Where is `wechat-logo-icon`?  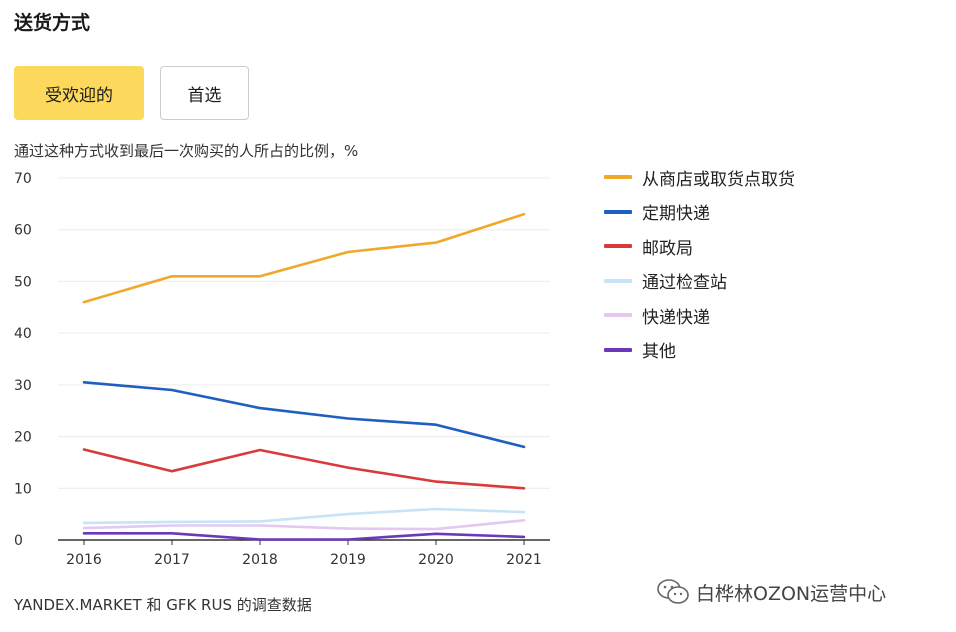 wechat-logo-icon is located at coordinates (673, 591).